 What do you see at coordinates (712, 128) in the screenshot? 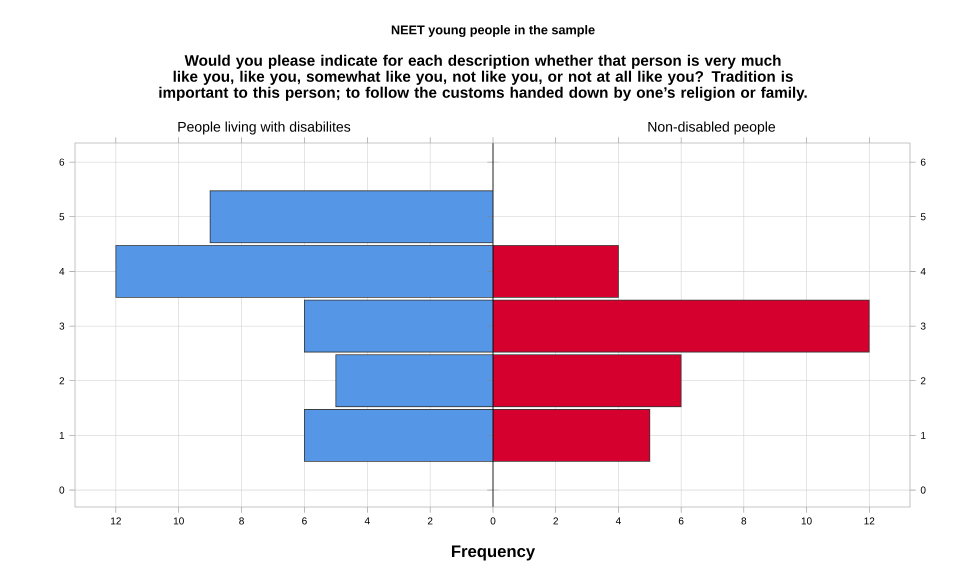
I see `chart-title: Non-disabled people` at bounding box center [712, 128].